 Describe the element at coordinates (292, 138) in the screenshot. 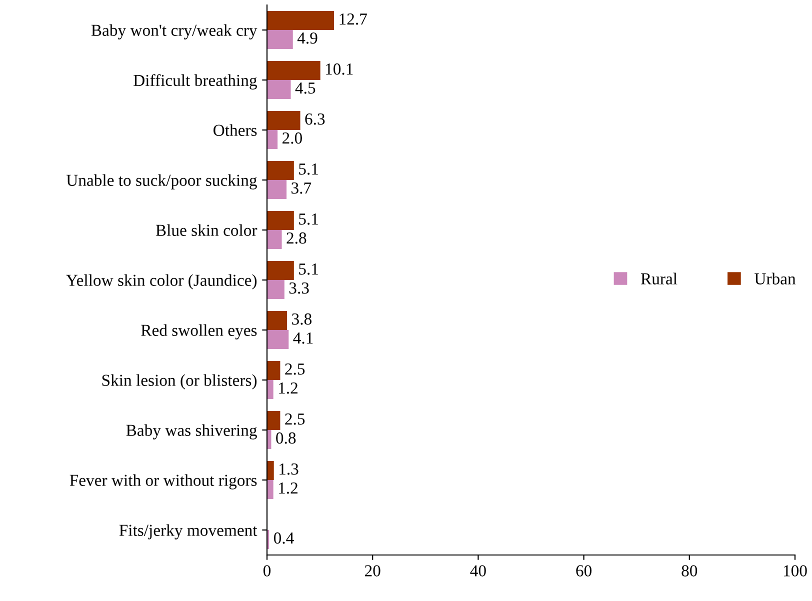

I see `data-label: 2.0` at that location.